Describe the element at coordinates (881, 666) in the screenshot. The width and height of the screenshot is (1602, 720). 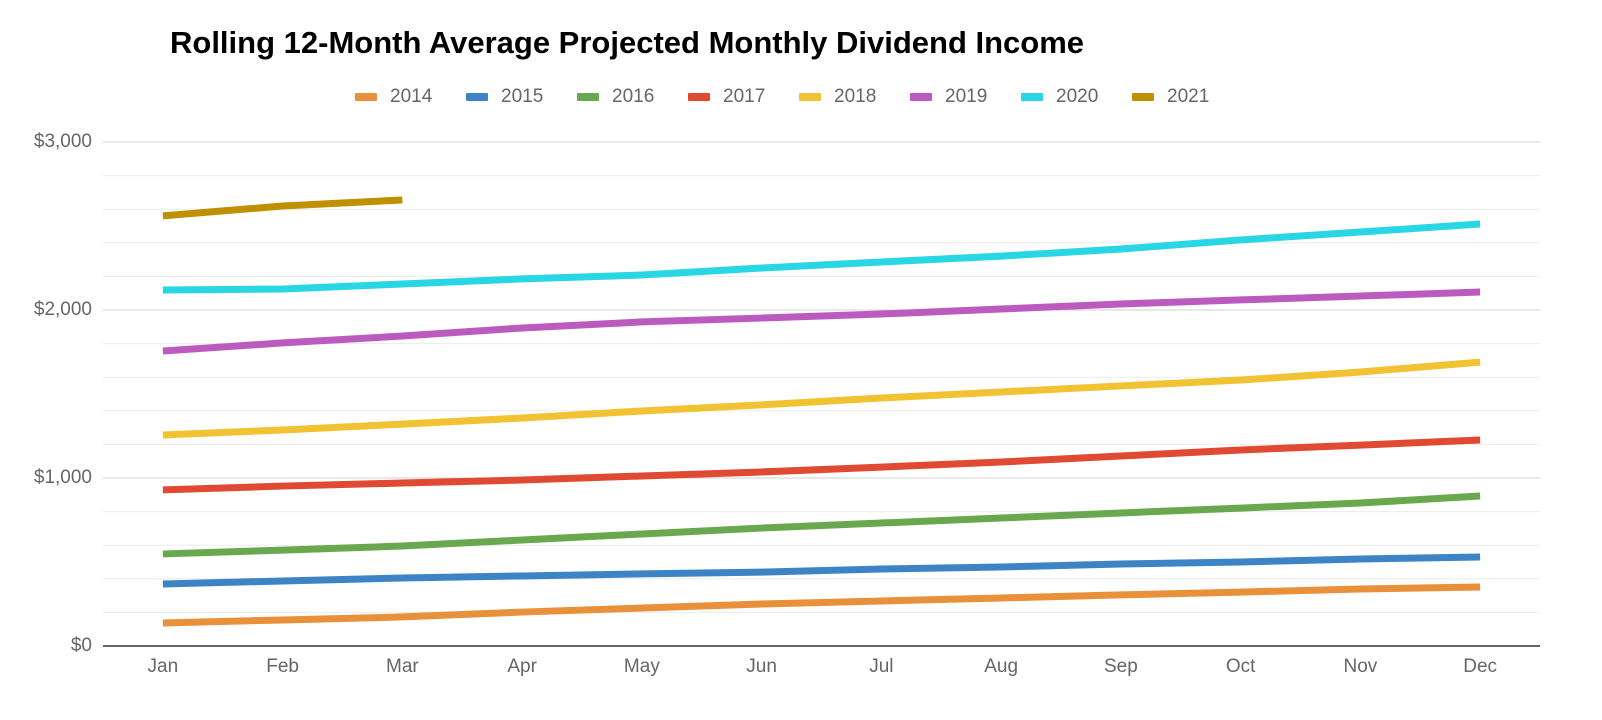
I see `x-tick-label: Jul` at that location.